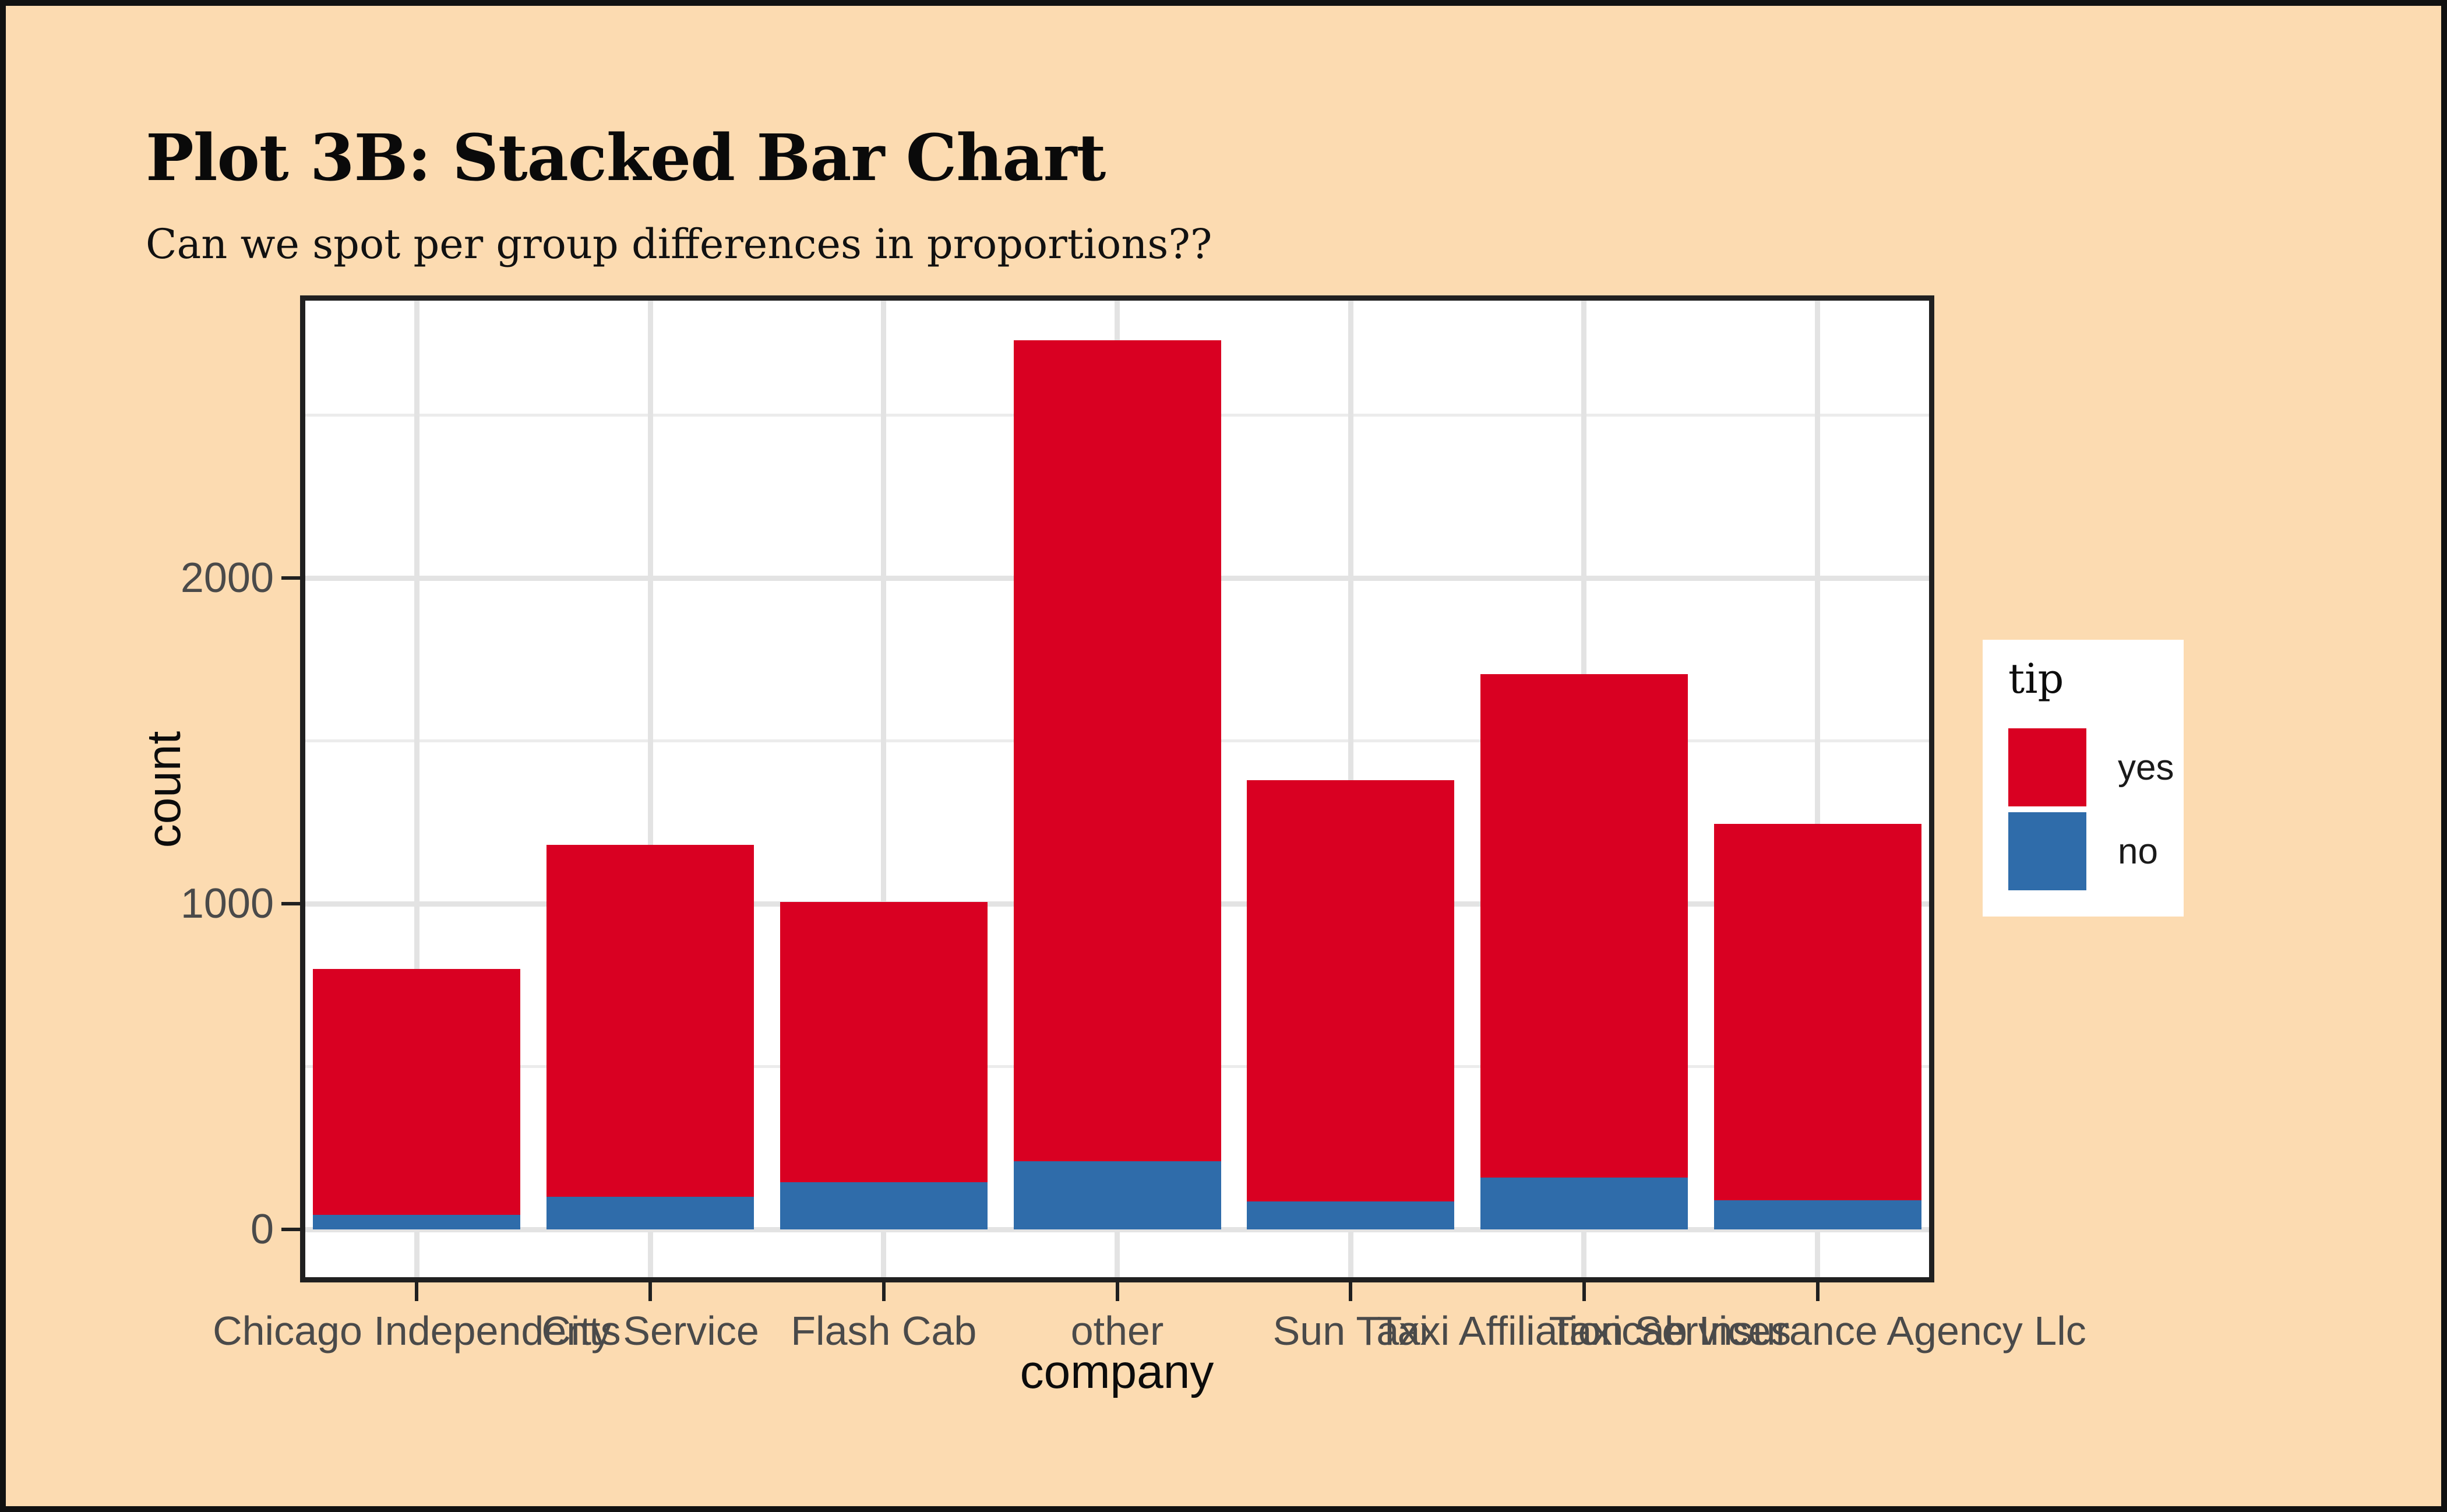 This screenshot has width=2447, height=1512. Describe the element at coordinates (1117, 1195) in the screenshot. I see `bar-3-segment-no` at that location.